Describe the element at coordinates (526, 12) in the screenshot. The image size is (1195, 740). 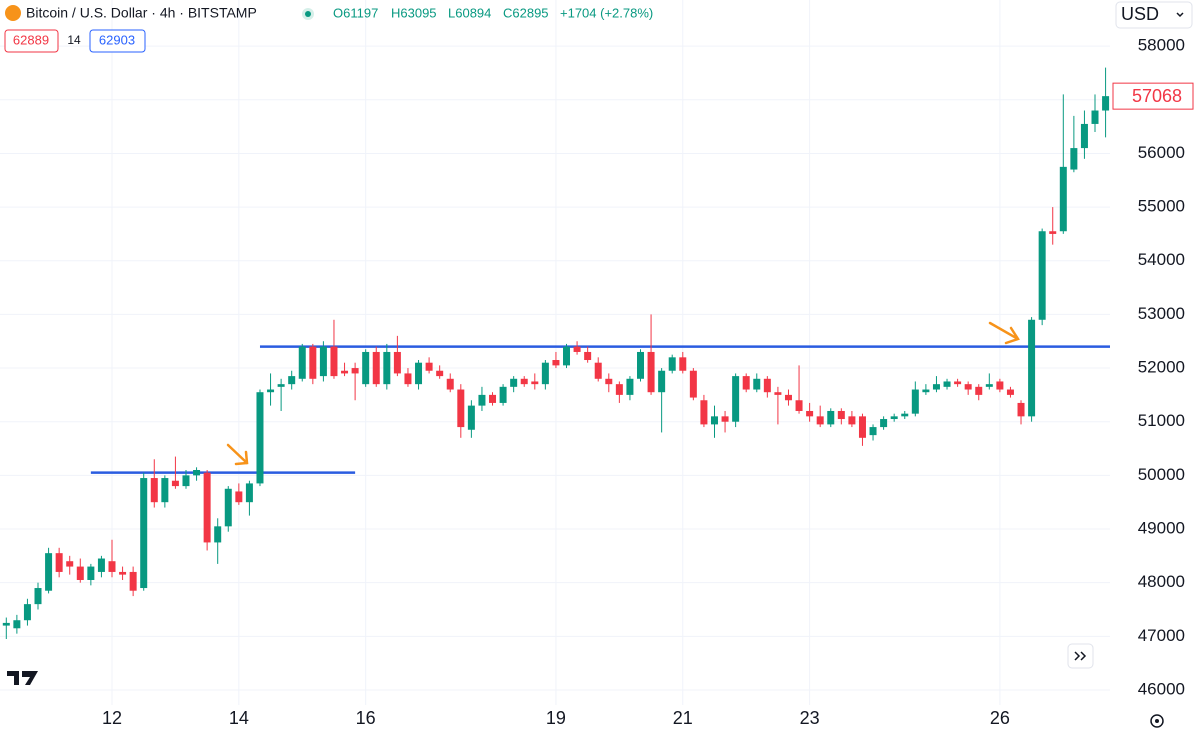
I see `close: C62895` at that location.